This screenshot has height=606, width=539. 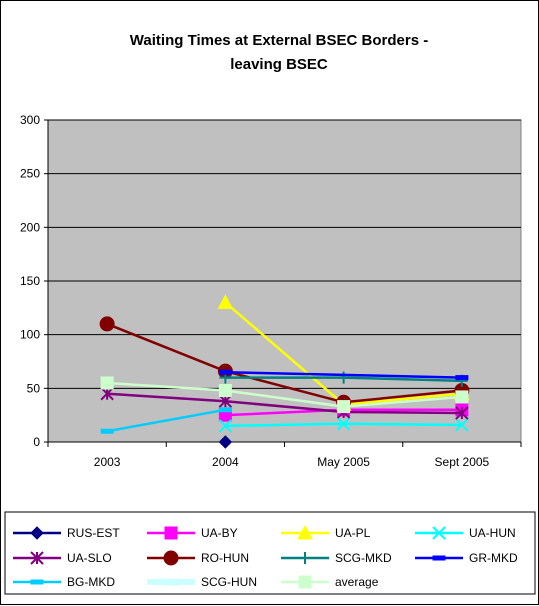 I want to click on legend-item-RO-HUN: RO-HUN, so click(x=198, y=558).